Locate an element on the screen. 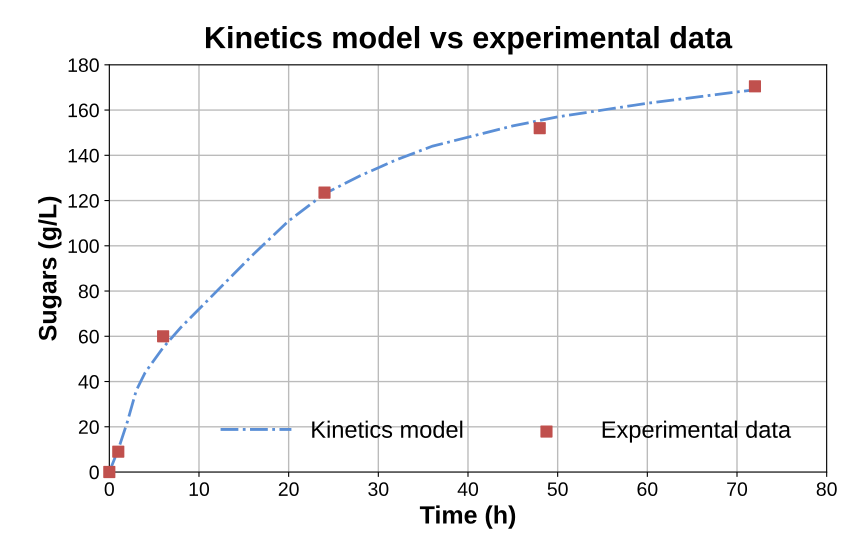 The width and height of the screenshot is (854, 554). legend-label: Kinetics model is located at coordinates (387, 429).